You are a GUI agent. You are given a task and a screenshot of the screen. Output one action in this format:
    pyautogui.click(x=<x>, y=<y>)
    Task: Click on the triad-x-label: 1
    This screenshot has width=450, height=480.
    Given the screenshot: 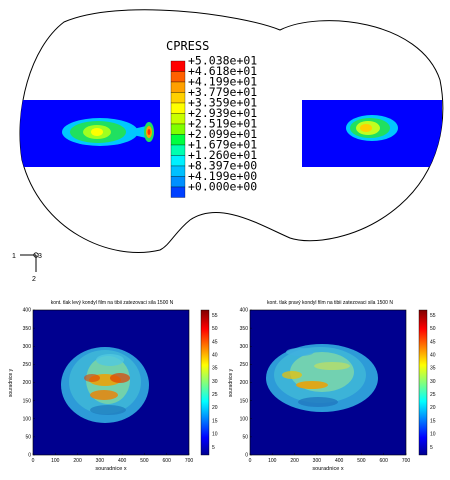 What is the action you would take?
    pyautogui.click(x=14, y=256)
    